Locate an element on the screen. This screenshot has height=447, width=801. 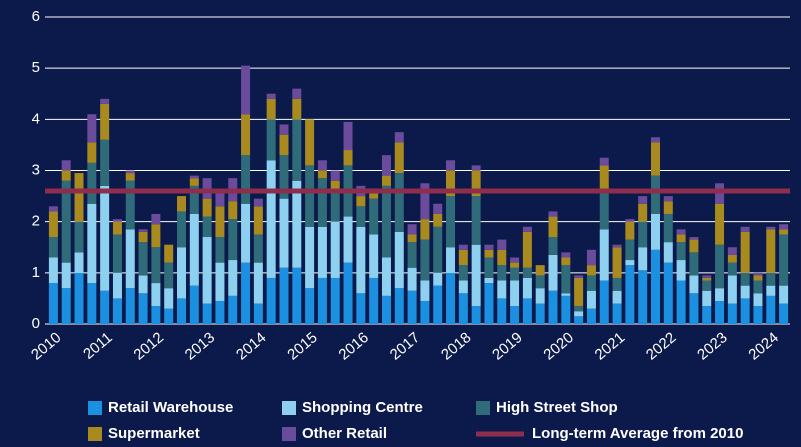
y-tick-label: 0 is located at coordinates (36, 323).